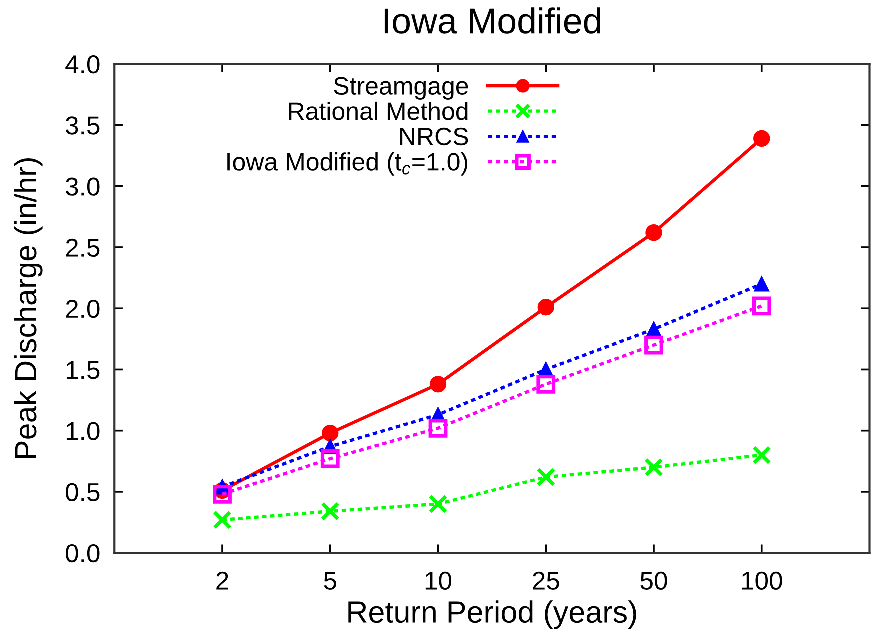  Describe the element at coordinates (83, 309) in the screenshot. I see `y-tick-label: 2.0` at that location.